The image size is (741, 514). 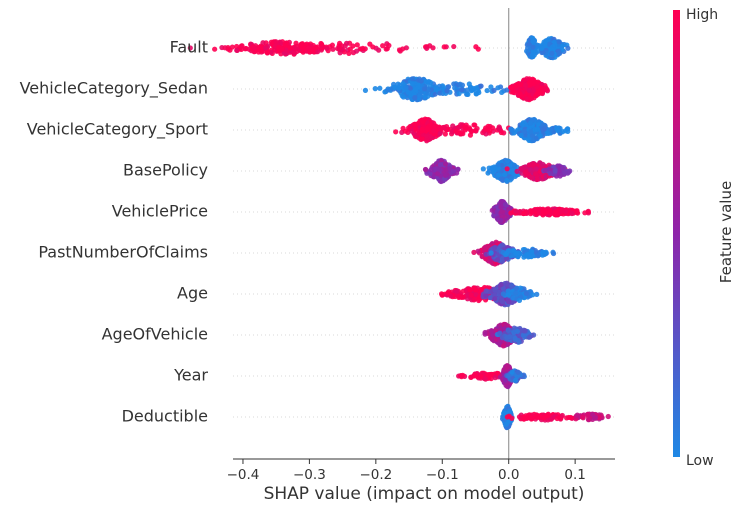 What do you see at coordinates (165, 416) in the screenshot?
I see `feature-label: Deductible` at bounding box center [165, 416].